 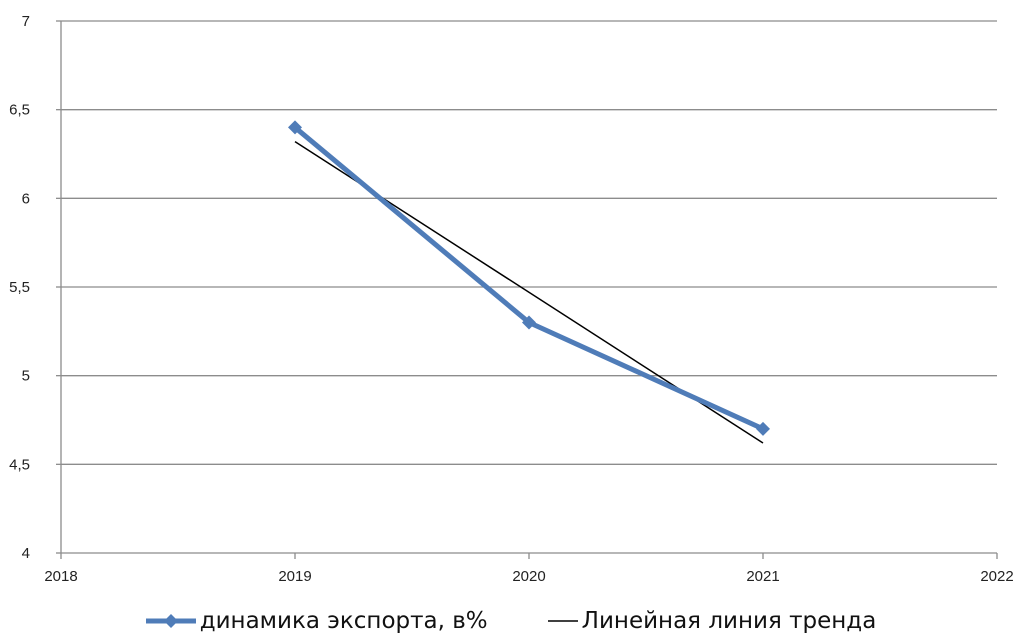 What do you see at coordinates (19, 464) in the screenshot?
I see `y-tick-label-1: 4,5` at bounding box center [19, 464].